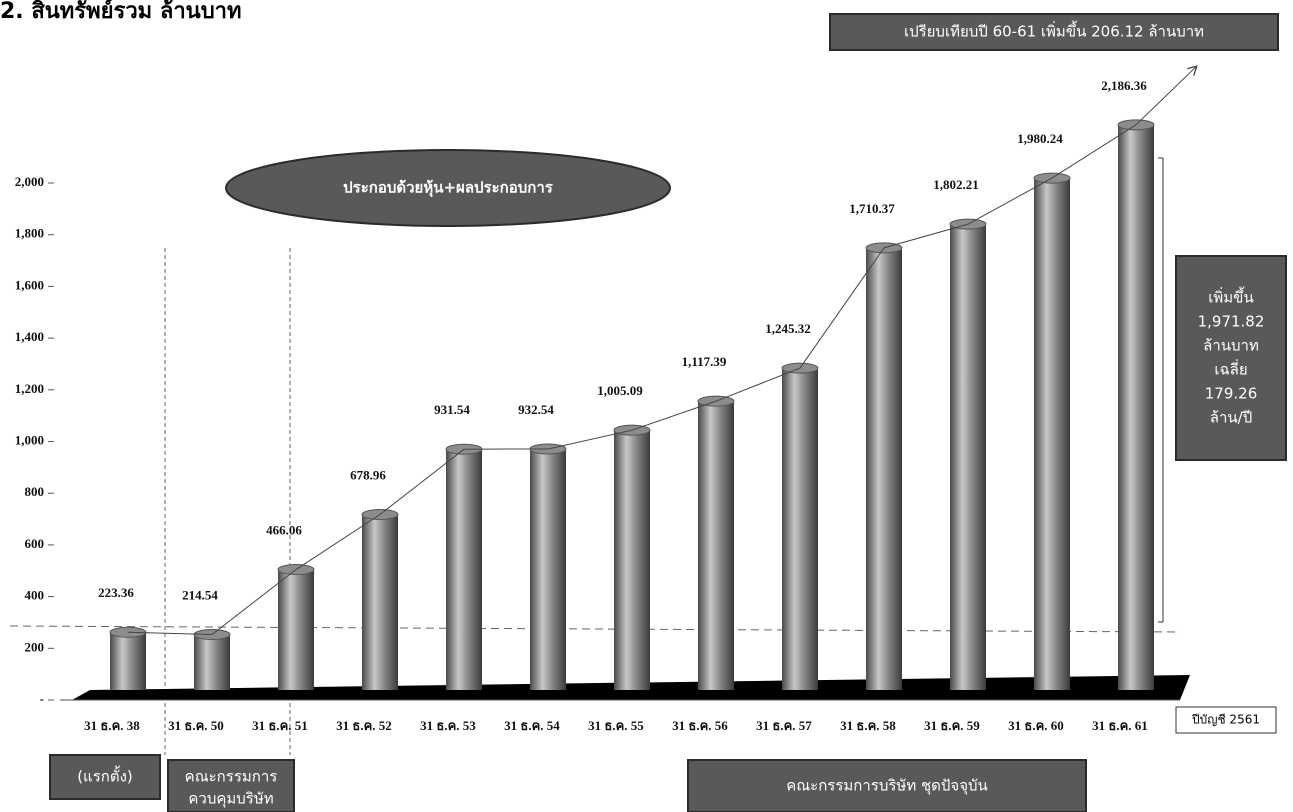  I want to click on control-text: คณะกรรมการ, so click(231, 777).